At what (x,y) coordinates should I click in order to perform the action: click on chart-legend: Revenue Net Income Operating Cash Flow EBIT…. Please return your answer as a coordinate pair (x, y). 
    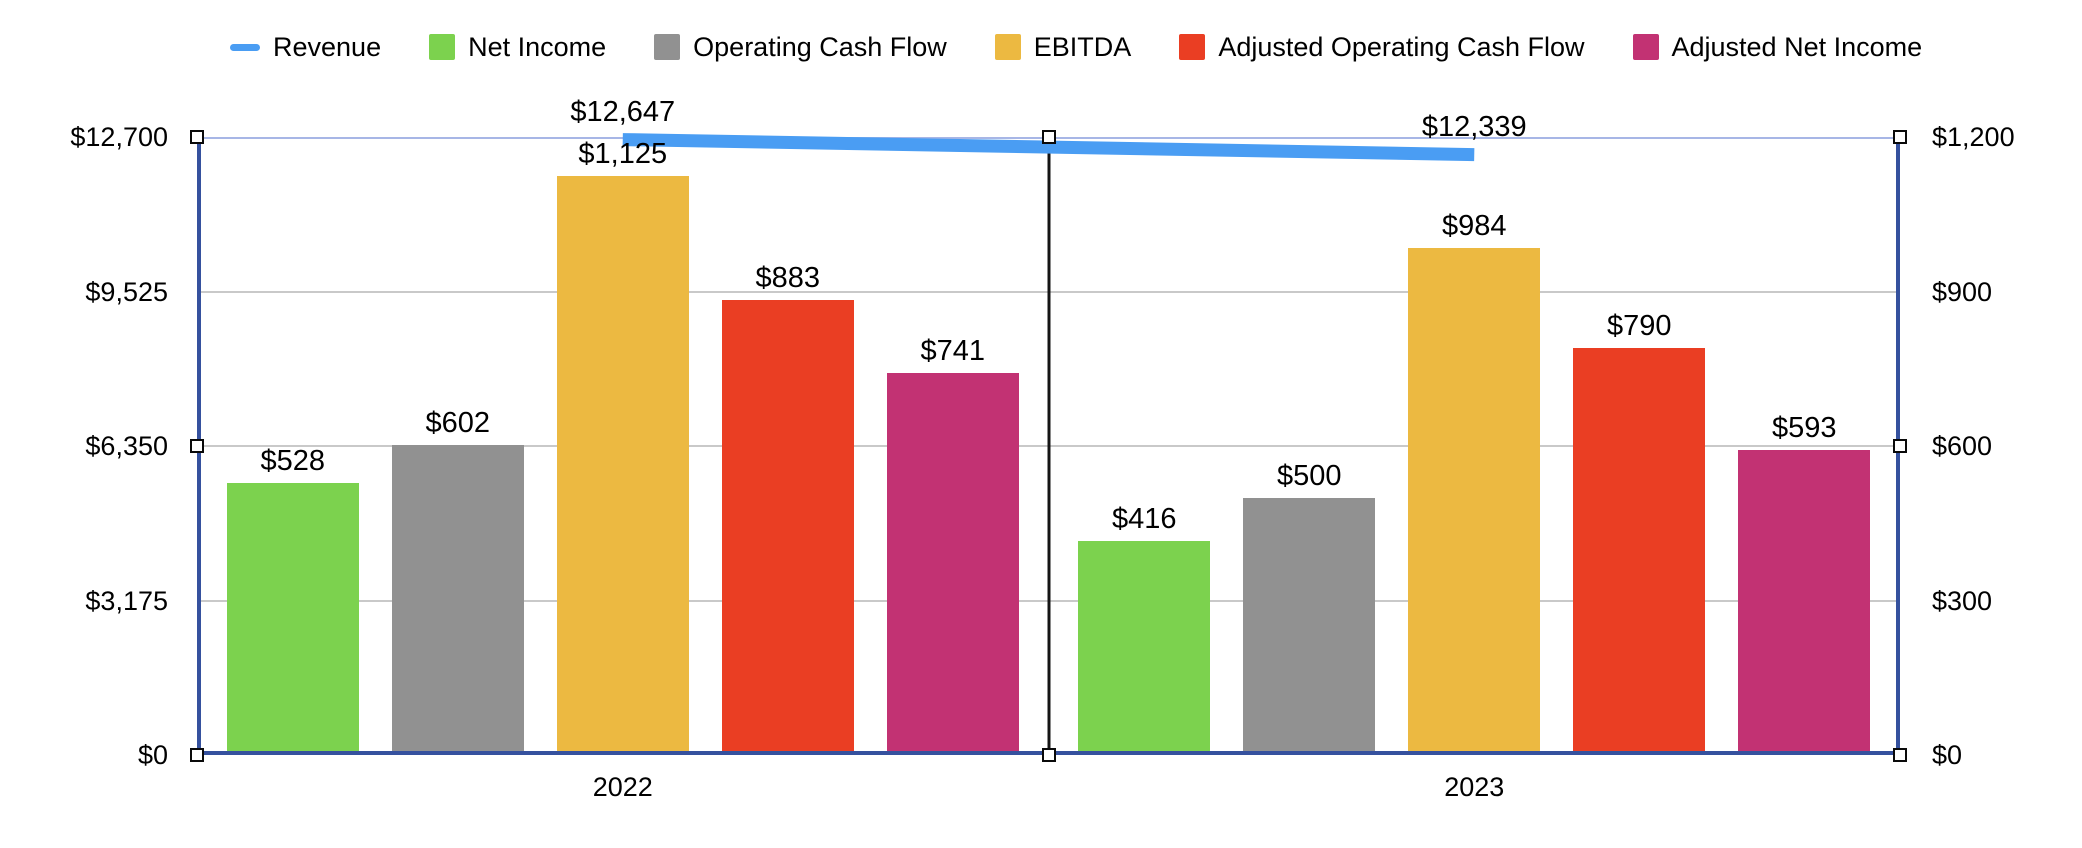
    Looking at the image, I should click on (1076, 47).